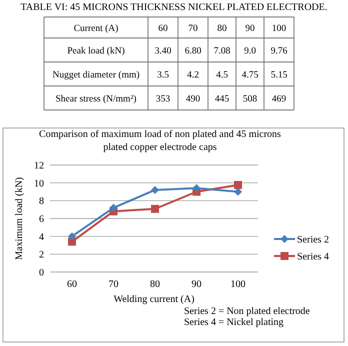  What do you see at coordinates (154, 299) in the screenshot?
I see `x-axis-title: Welding current (A)` at bounding box center [154, 299].